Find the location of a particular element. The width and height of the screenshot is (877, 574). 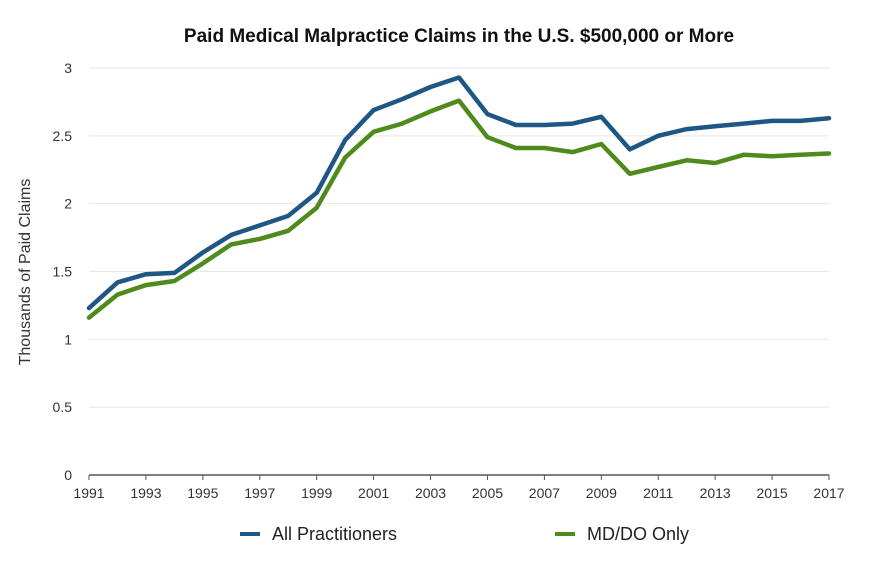

x-tick-label: 2005 is located at coordinates (487, 493).